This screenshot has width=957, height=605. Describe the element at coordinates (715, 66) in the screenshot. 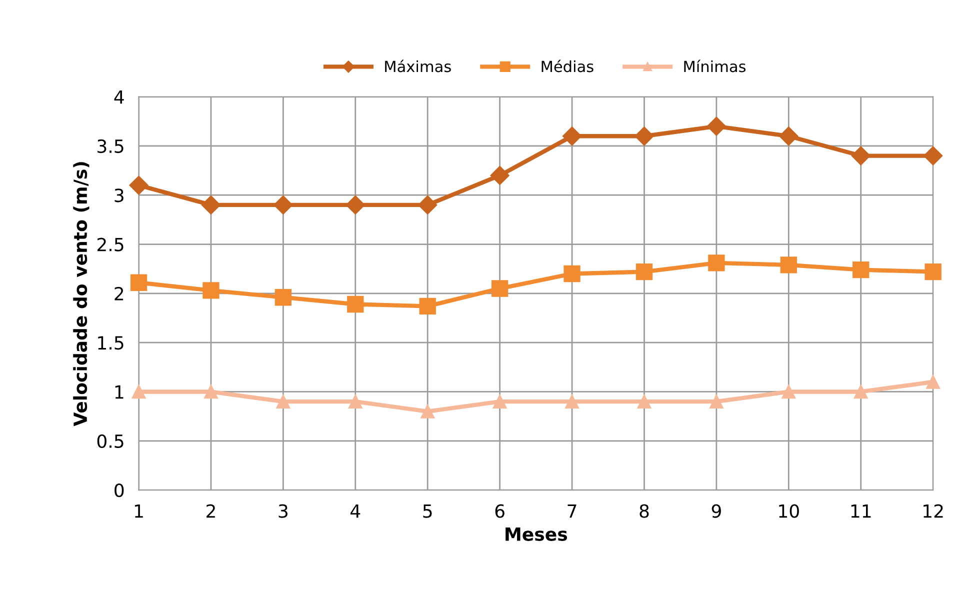

I see `legend-label: Mínimas` at that location.